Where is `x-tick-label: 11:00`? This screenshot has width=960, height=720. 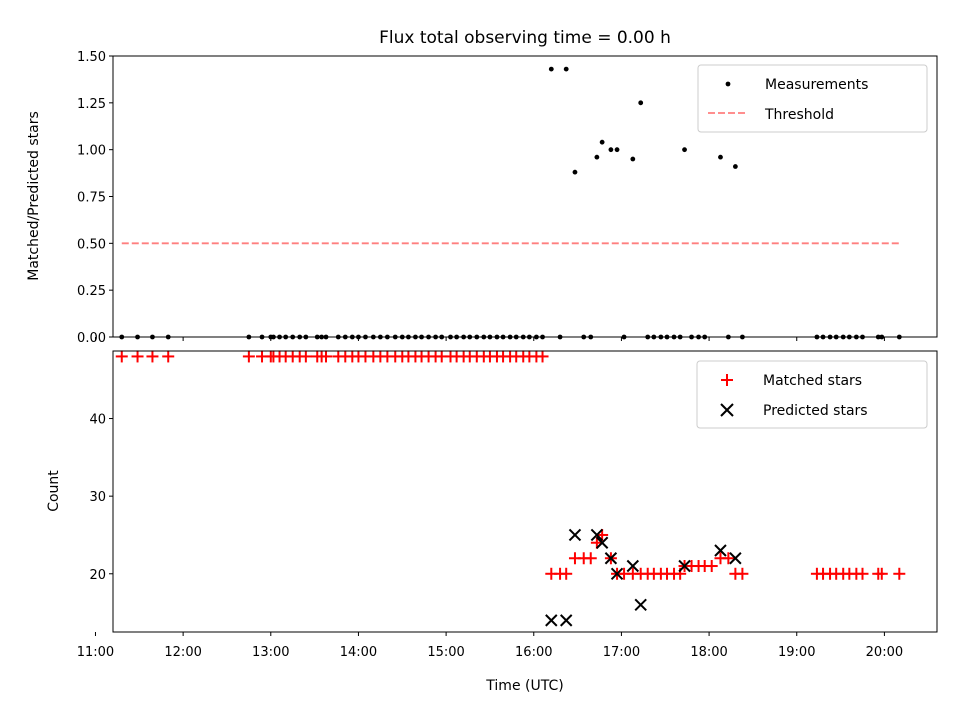
x-tick-label: 11:00 is located at coordinates (95, 652).